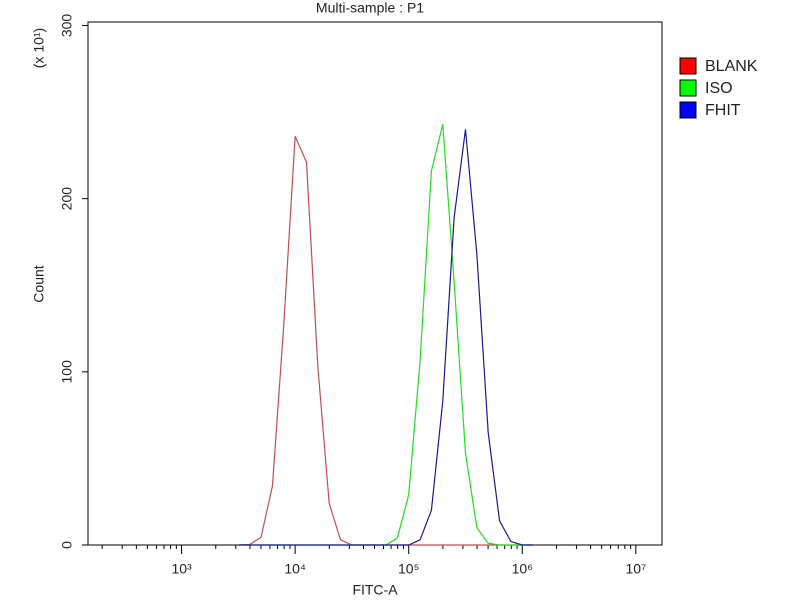  I want to click on legend-label: ISO, so click(719, 88).